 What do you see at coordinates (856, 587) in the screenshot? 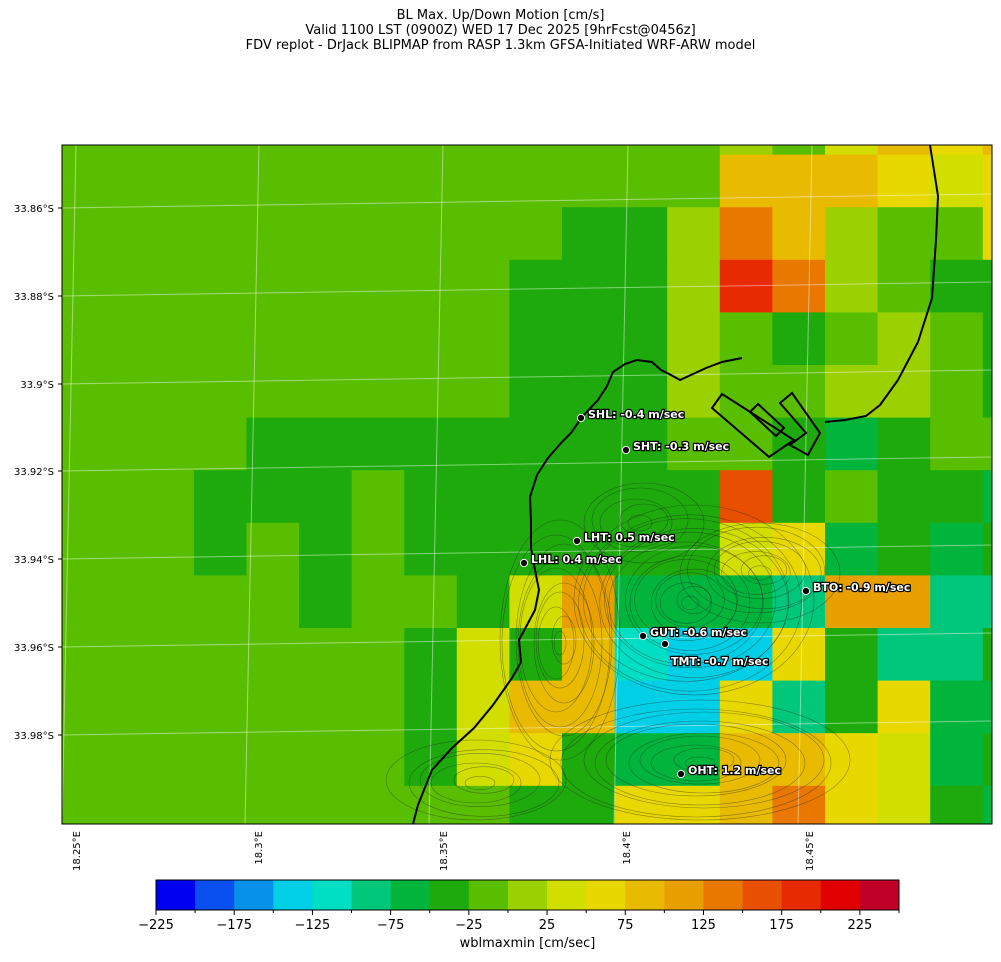
I see `station-bto: BTO: -0.9 m/sec` at bounding box center [856, 587].